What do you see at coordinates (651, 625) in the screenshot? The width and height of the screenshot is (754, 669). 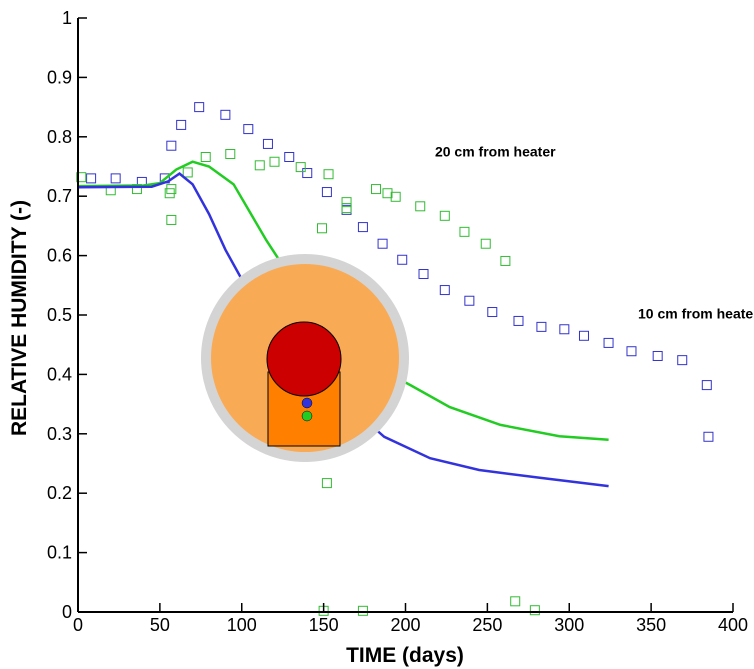 I see `x-tick-label: 350` at bounding box center [651, 625].